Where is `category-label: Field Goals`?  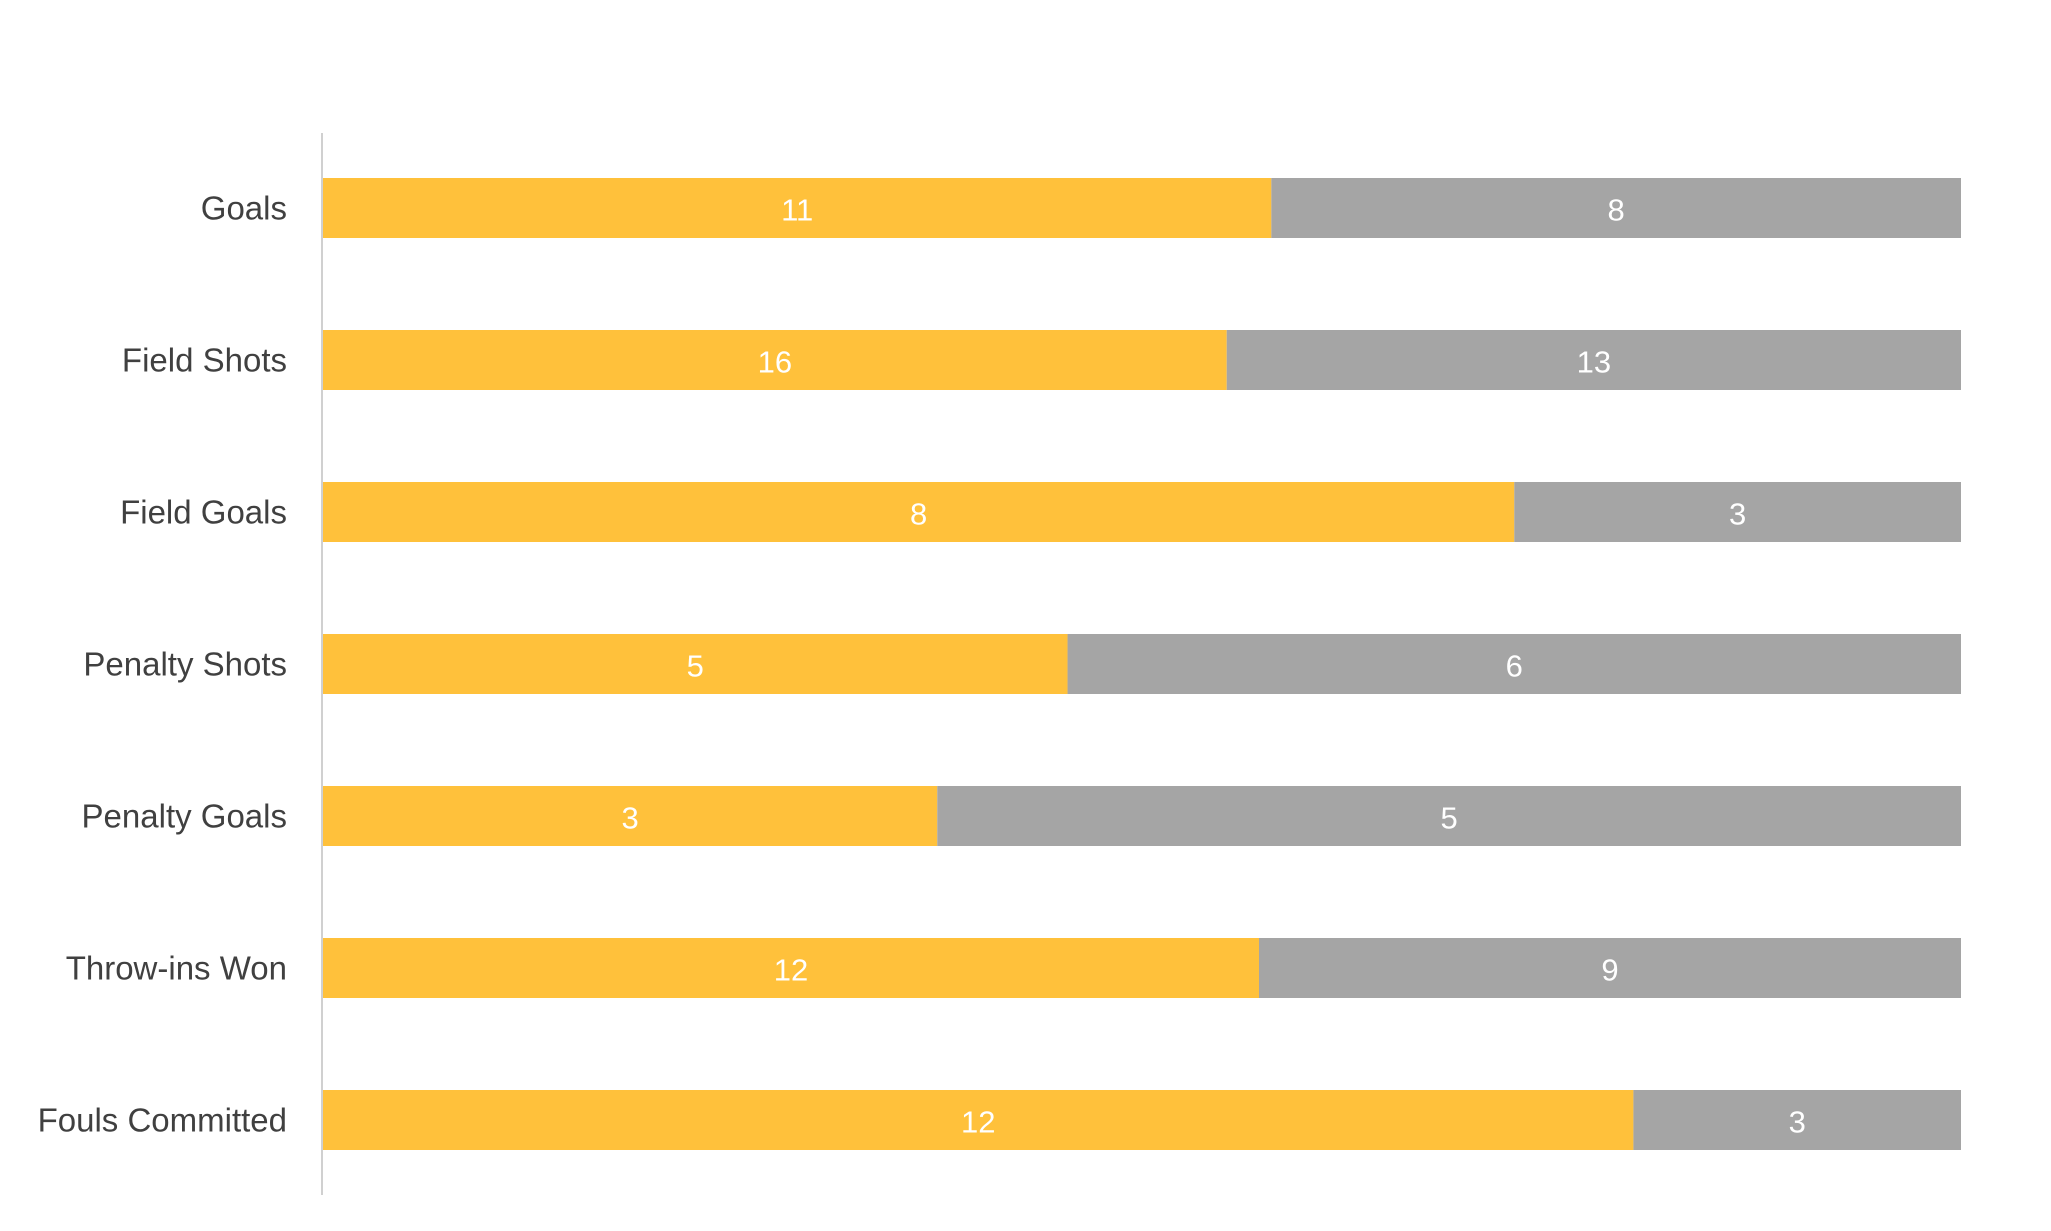
category-label: Field Goals is located at coordinates (203, 512).